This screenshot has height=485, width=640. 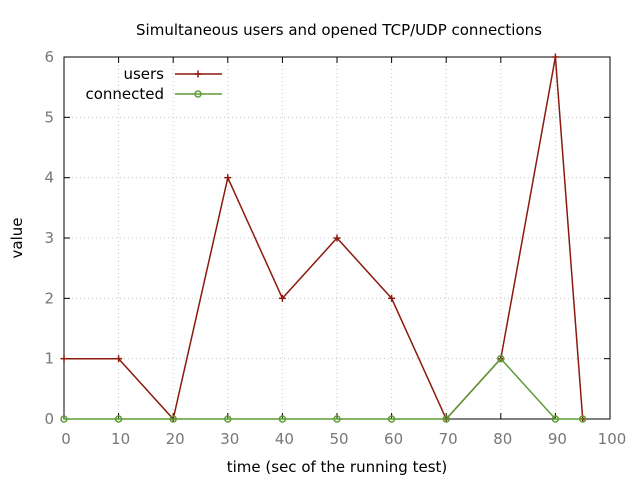 I want to click on x-axis-label: time (sec of the running test), so click(x=337, y=467).